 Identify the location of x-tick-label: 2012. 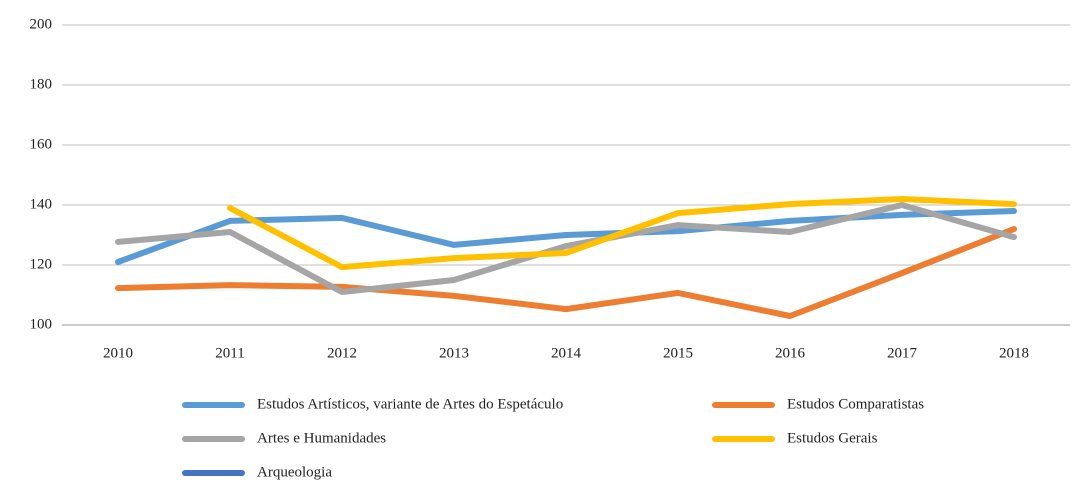
(342, 353).